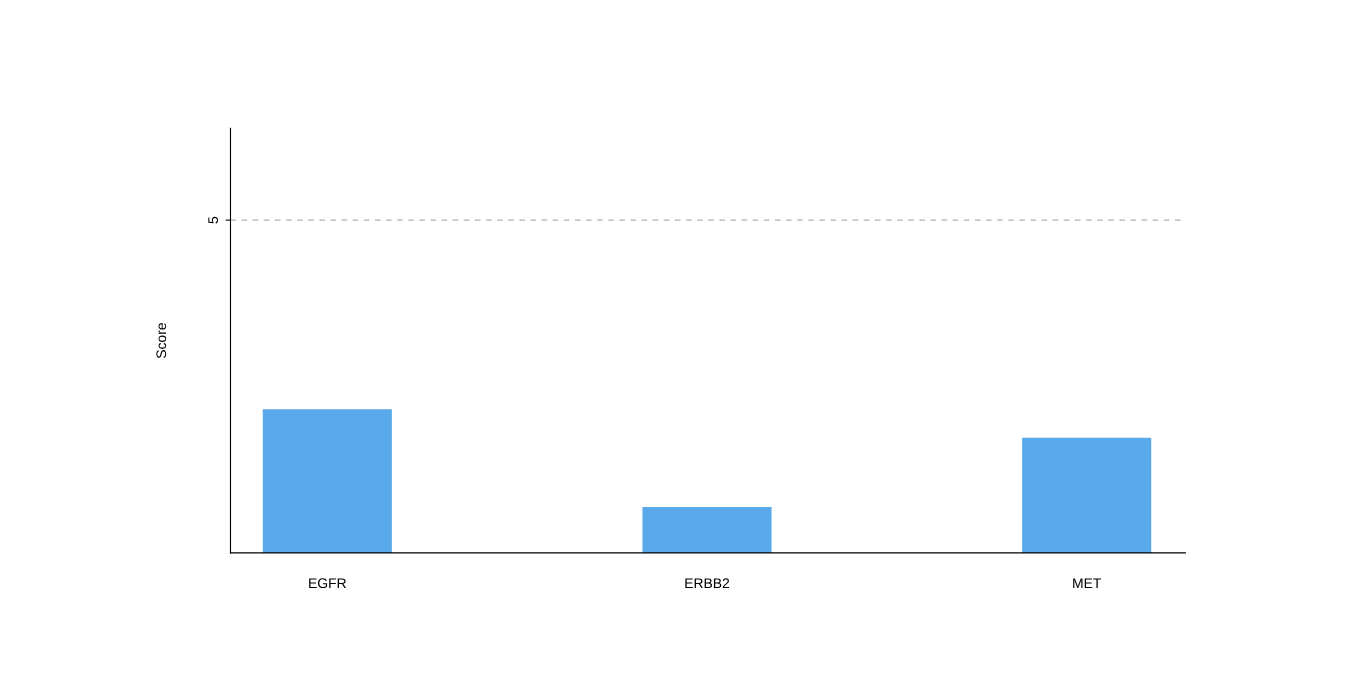 The width and height of the screenshot is (1372, 686). What do you see at coordinates (327, 583) in the screenshot?
I see `x-tick-label: EGFR` at bounding box center [327, 583].